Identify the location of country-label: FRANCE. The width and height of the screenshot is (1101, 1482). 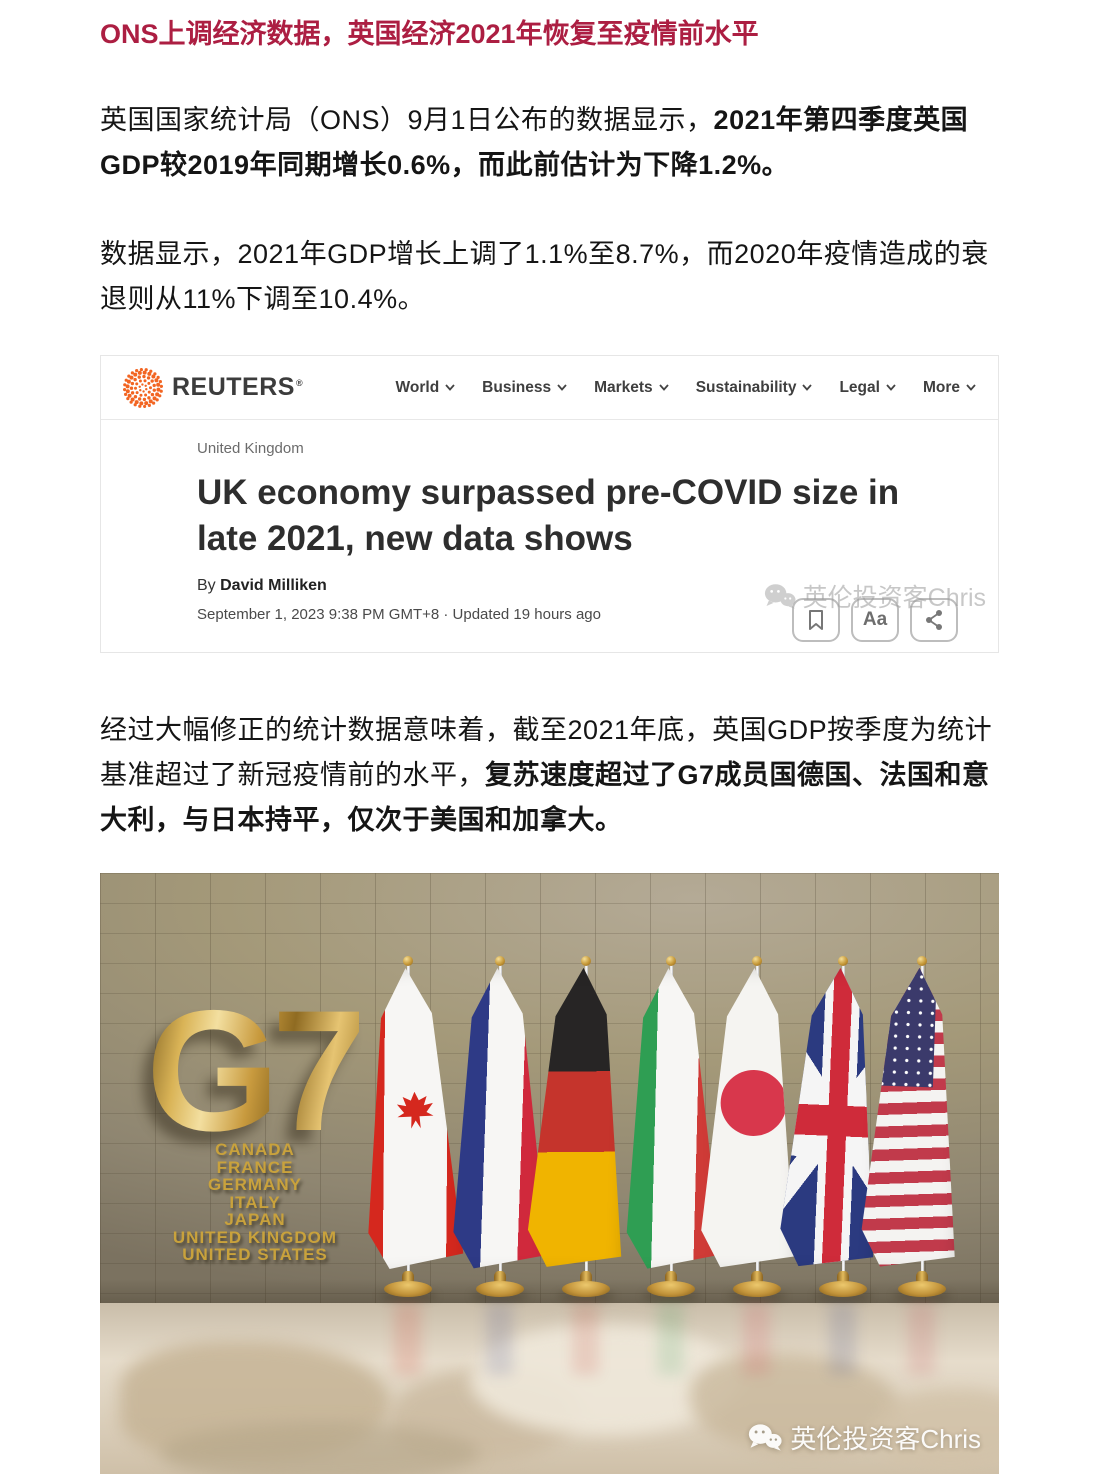
(255, 1167).